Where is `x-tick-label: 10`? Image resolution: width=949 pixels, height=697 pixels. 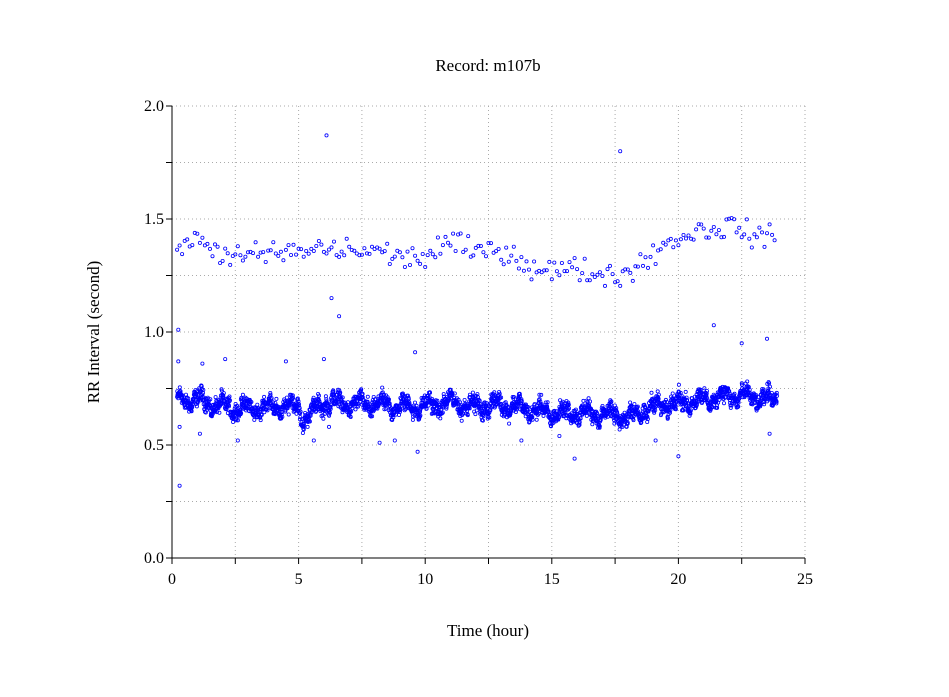
x-tick-label: 10 is located at coordinates (425, 579).